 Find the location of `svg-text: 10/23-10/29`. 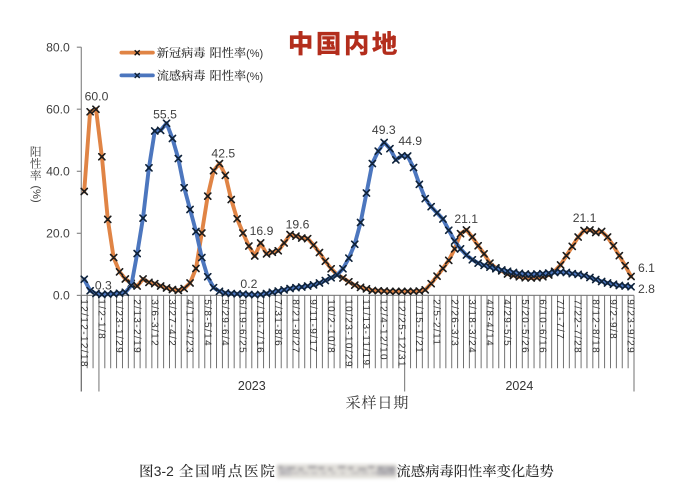

svg-text: 10/23-10/29 is located at coordinates (347, 333).